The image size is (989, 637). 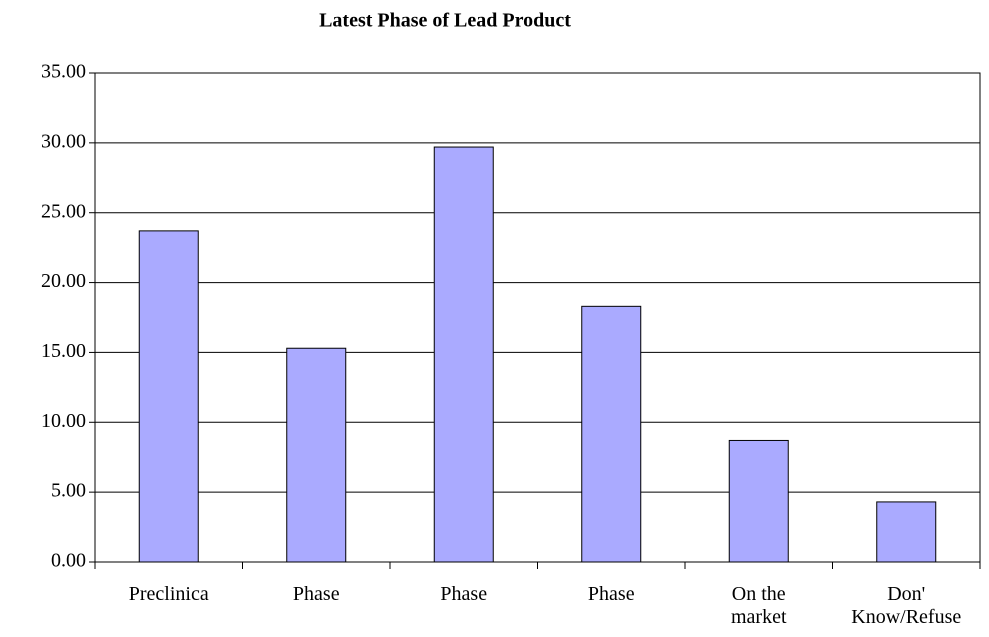 What do you see at coordinates (68, 491) in the screenshot?
I see `y-tick-label: 5.00` at bounding box center [68, 491].